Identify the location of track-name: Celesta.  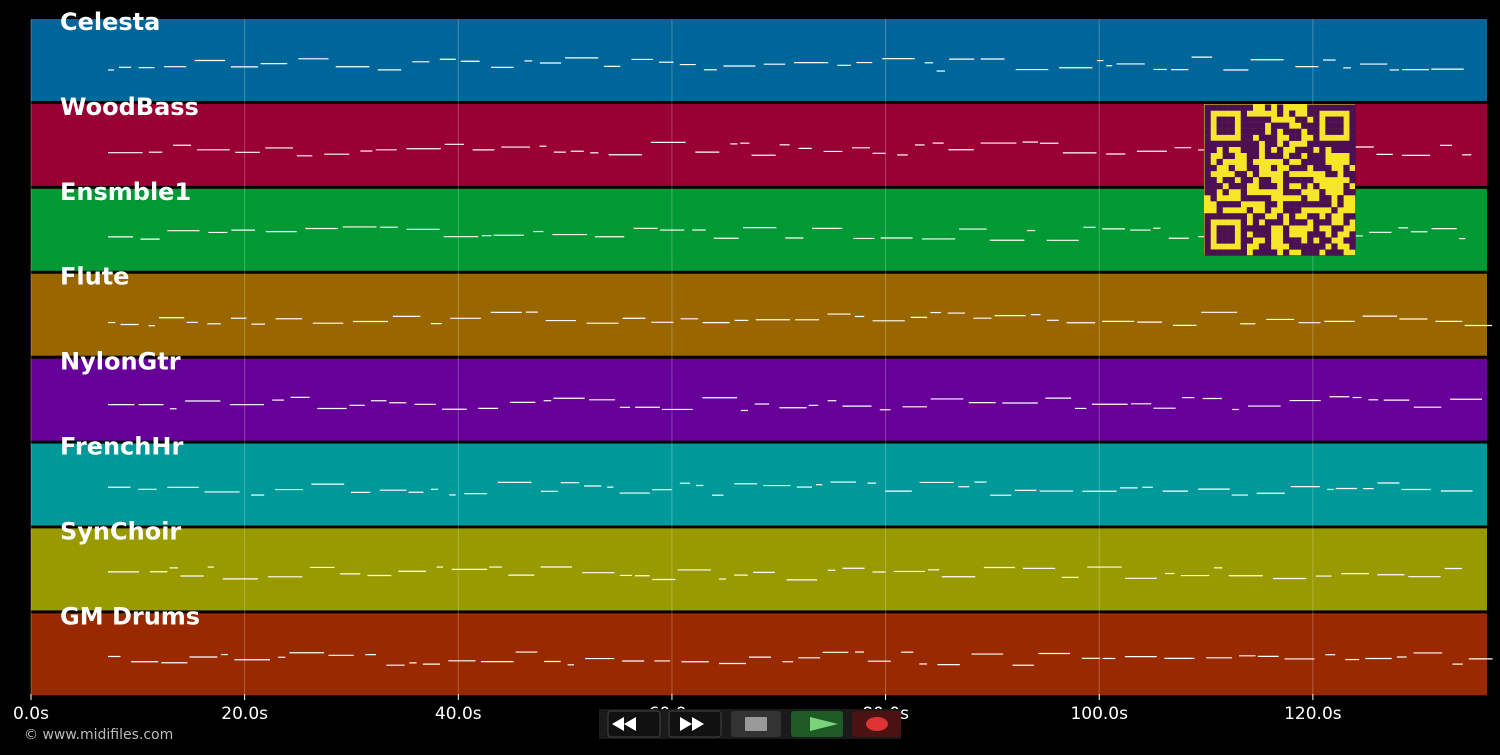
(110, 22).